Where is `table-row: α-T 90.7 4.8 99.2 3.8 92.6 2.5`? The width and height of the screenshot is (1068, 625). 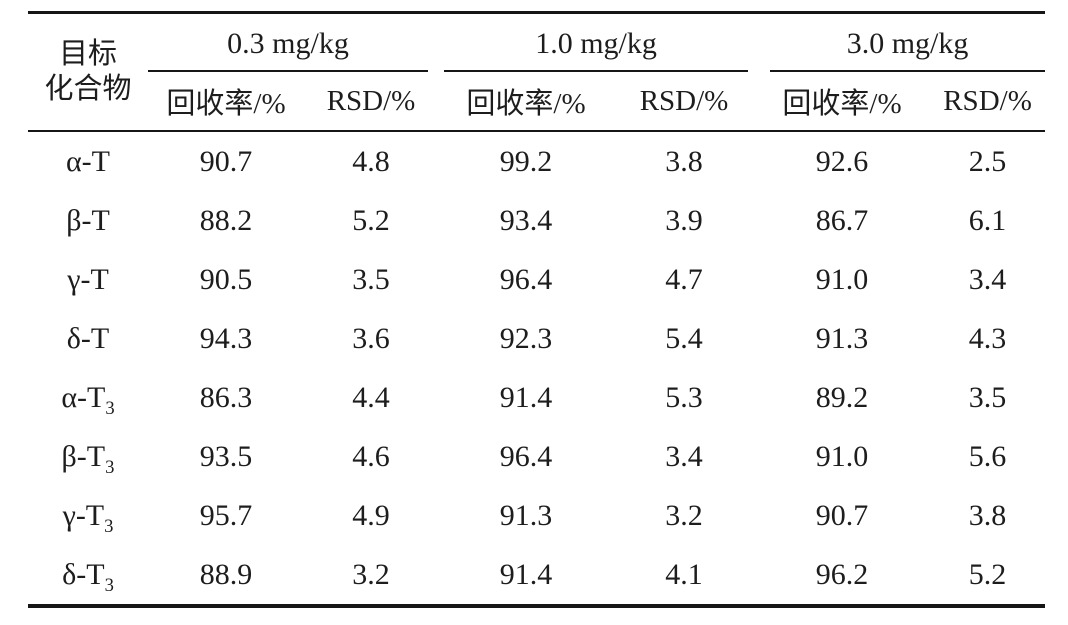 table-row: α-T 90.7 4.8 99.2 3.8 92.6 2.5 is located at coordinates (536, 161).